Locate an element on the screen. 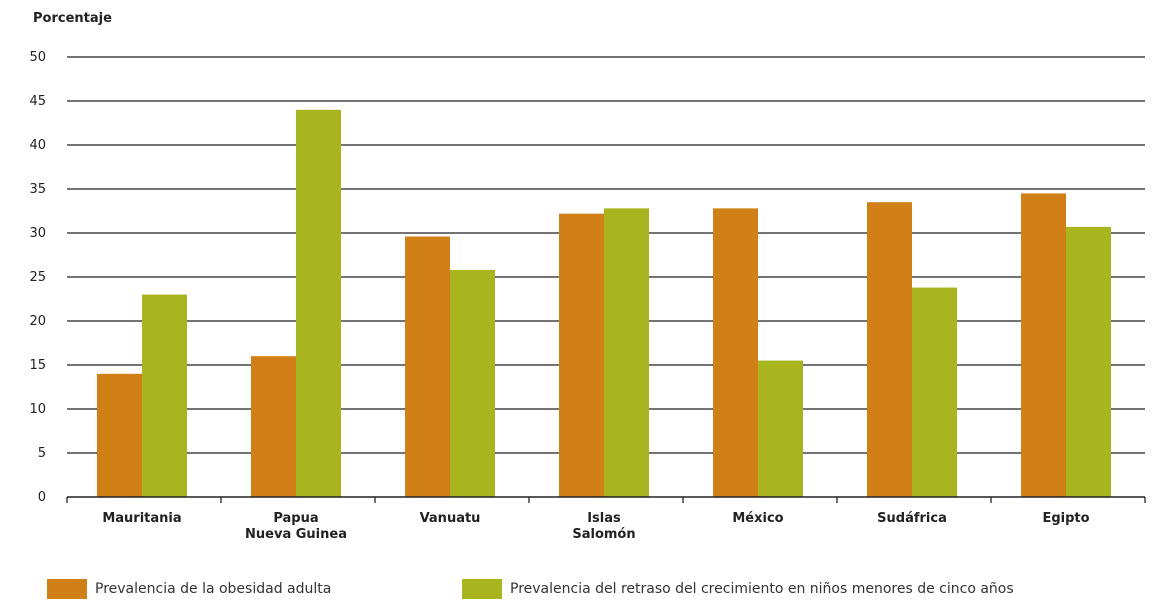 The width and height of the screenshot is (1157, 613). legend-item-obesity: Prevalencia de la obesidad adulta is located at coordinates (189, 589).